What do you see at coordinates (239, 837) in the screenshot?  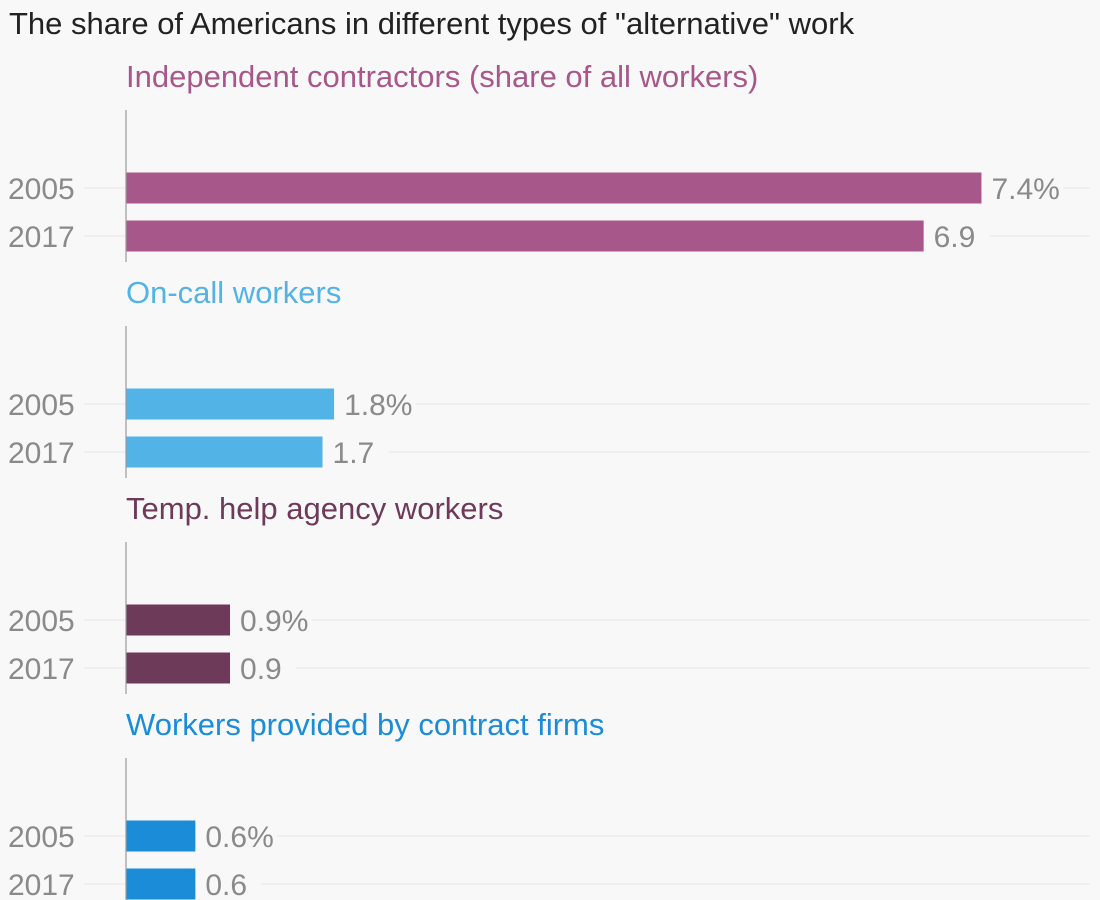 I see `value-label: 0.6%` at bounding box center [239, 837].